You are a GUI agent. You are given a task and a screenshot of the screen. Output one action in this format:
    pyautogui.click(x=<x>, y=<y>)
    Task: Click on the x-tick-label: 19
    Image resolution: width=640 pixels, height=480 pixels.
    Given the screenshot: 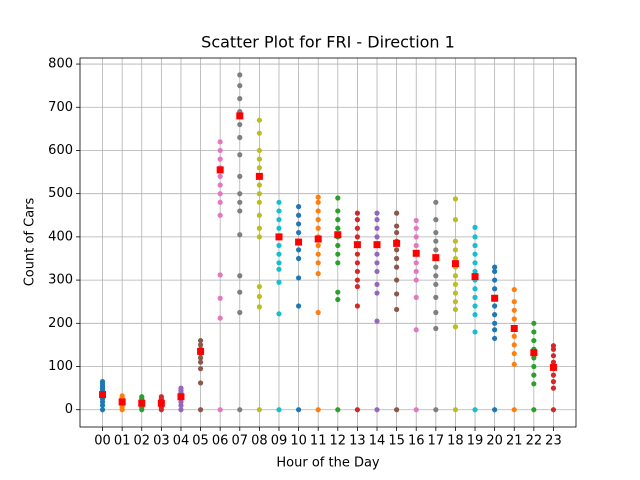 What is the action you would take?
    pyautogui.click(x=475, y=441)
    